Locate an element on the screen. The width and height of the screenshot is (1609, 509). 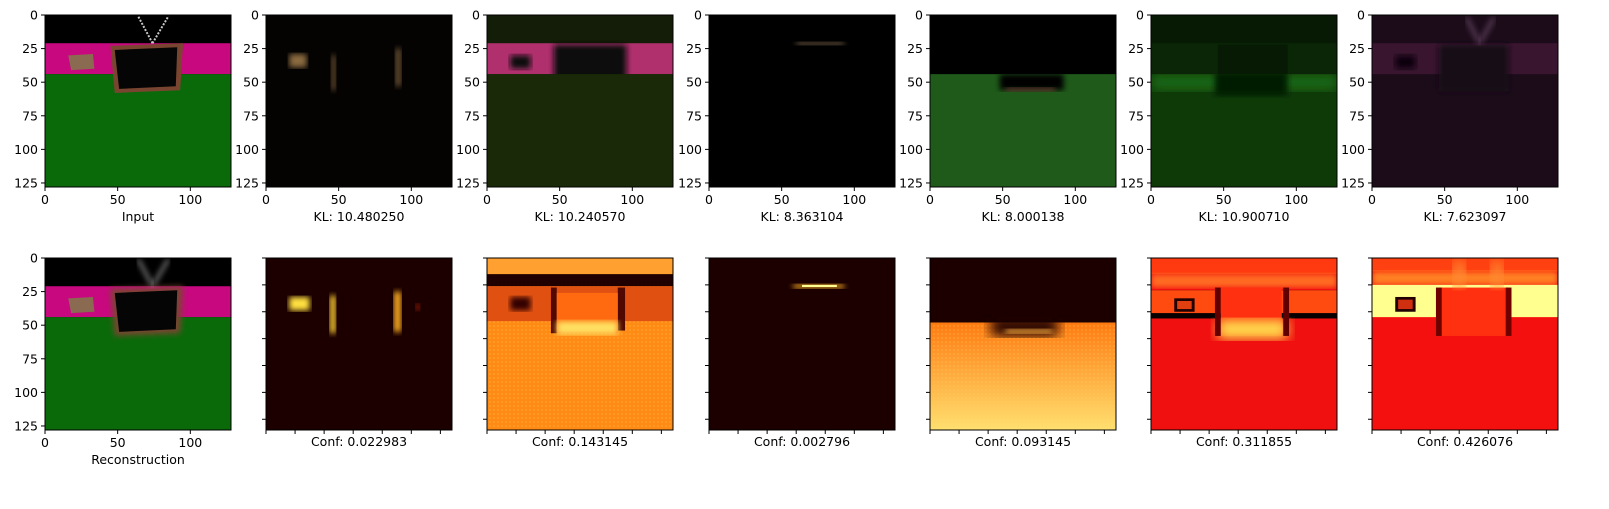
panel-caption: Conf: 0.143145 is located at coordinates (580, 441).